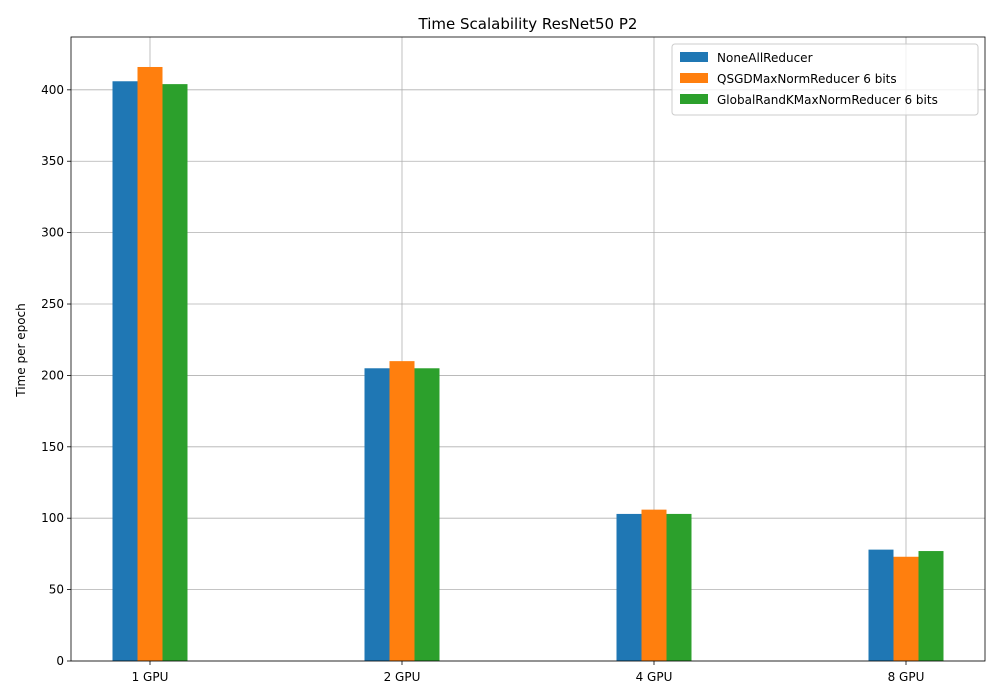  Describe the element at coordinates (21, 350) in the screenshot. I see `y-axis-label: Time per epoch` at that location.